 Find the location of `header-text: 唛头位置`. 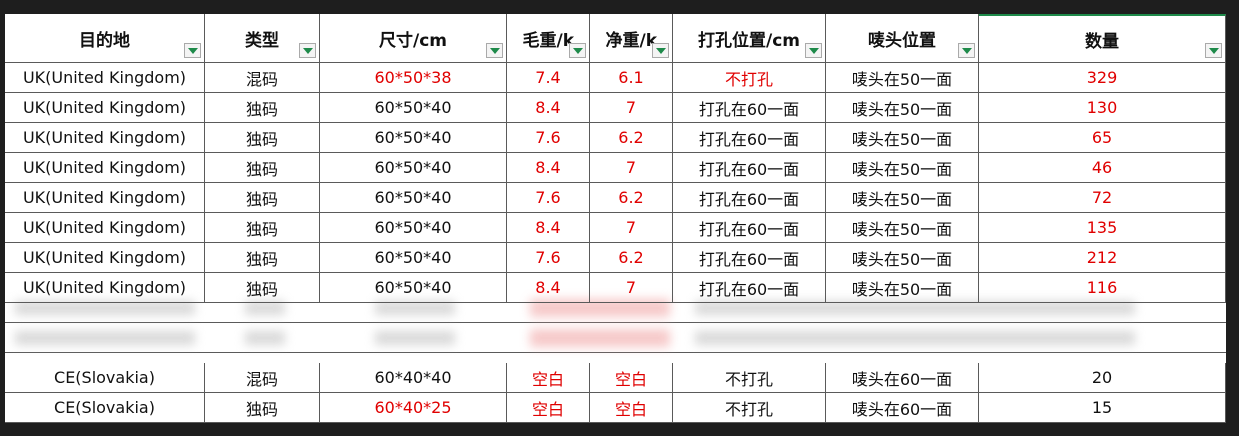

header-text: 唛头位置 is located at coordinates (902, 40).